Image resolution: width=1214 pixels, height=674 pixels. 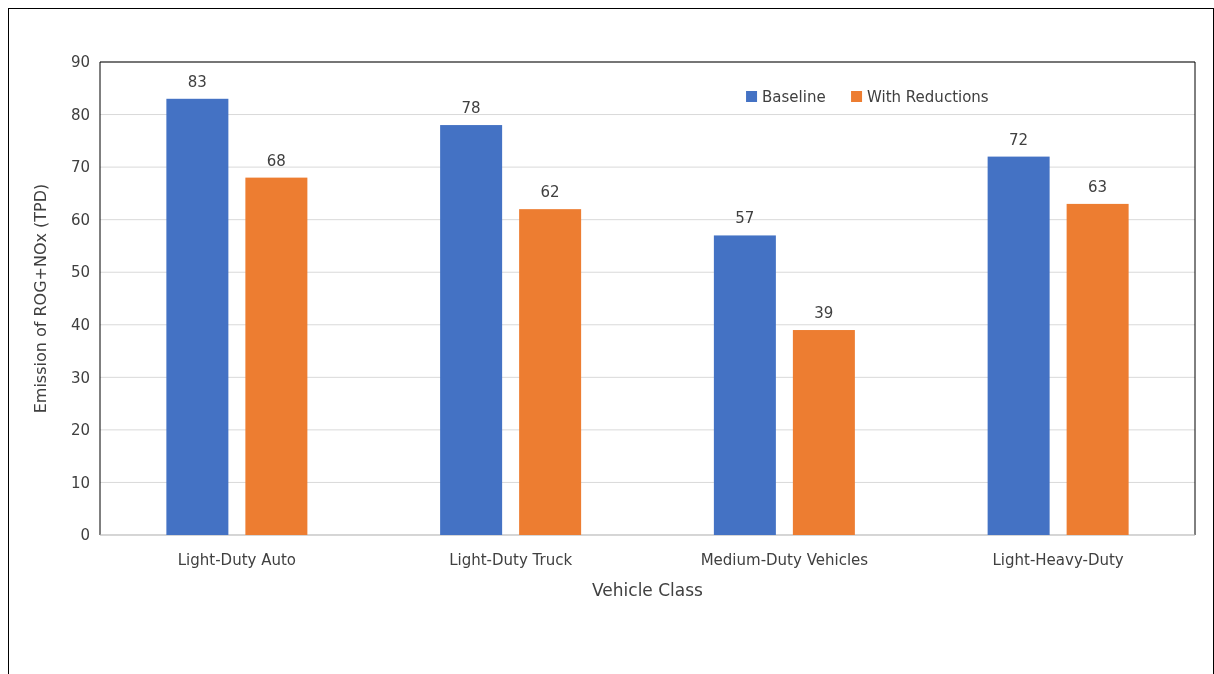 I want to click on data-label: 68, so click(x=276, y=160).